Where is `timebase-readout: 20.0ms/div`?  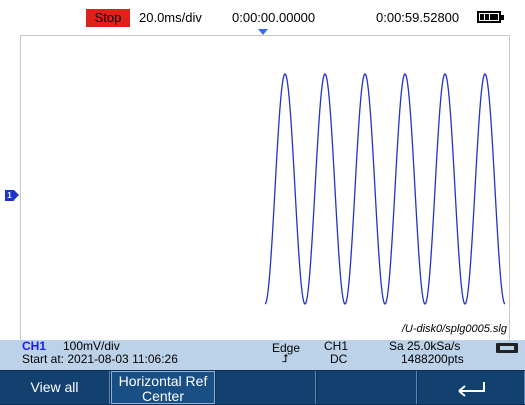
timebase-readout: 20.0ms/div is located at coordinates (170, 17).